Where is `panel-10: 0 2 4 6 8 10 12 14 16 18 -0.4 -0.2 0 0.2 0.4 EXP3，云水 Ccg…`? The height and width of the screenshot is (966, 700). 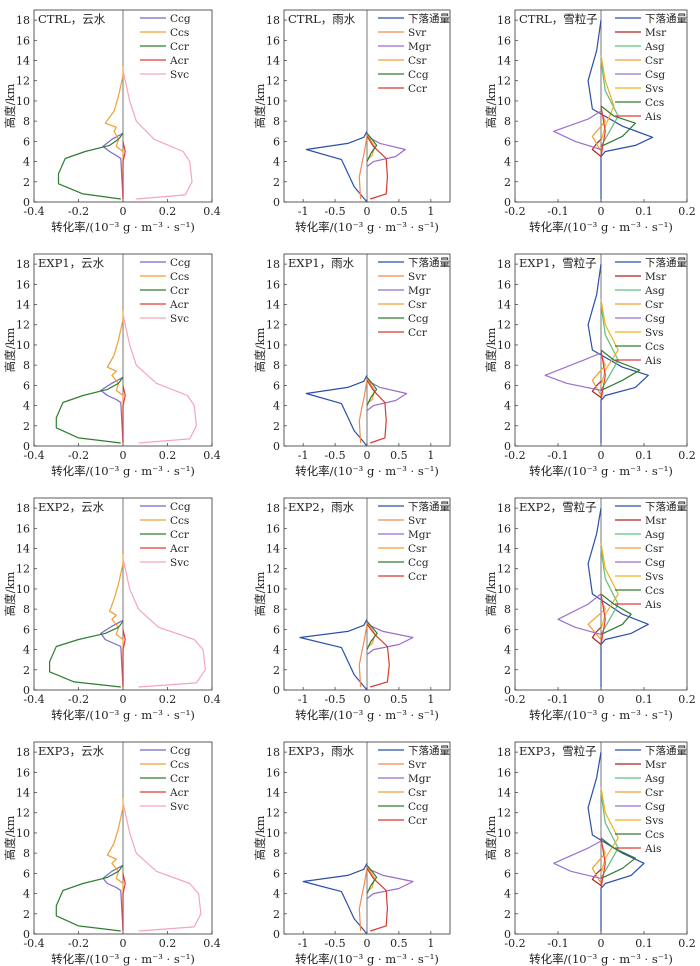
panel-10: 0 2 4 6 8 10 12 14 16 18 -0.4 -0.2 0 0.2 0.4 EXP3，云水 Ccg… is located at coordinates (112, 853).